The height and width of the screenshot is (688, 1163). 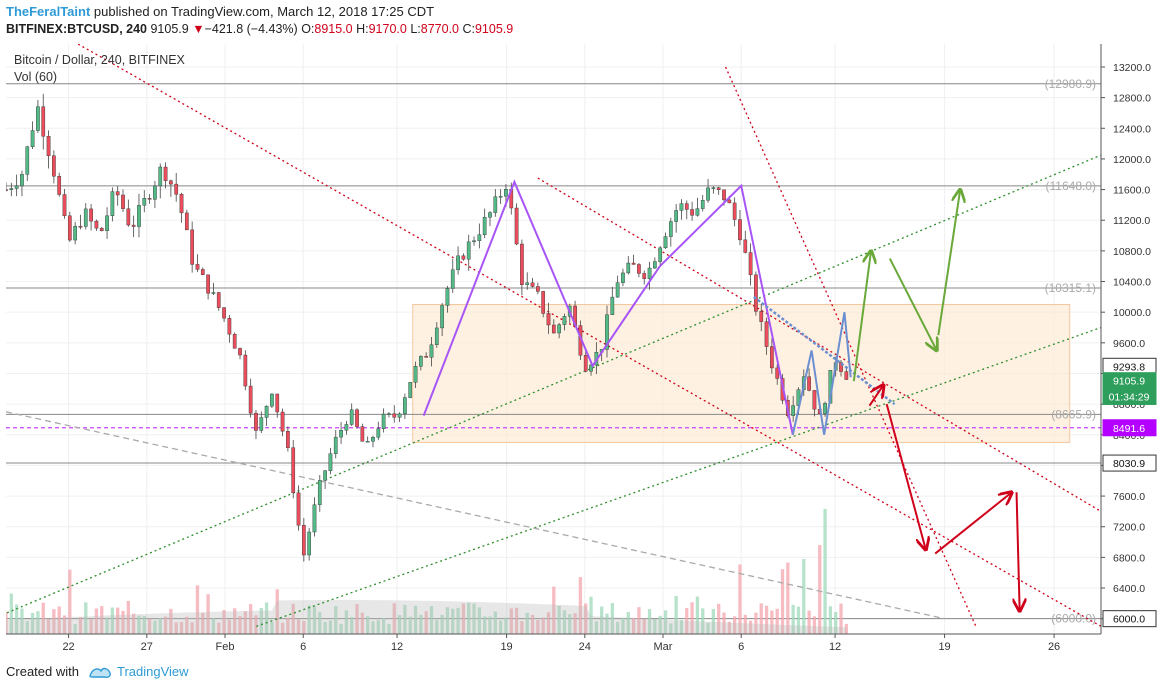 What do you see at coordinates (936, 400) in the screenshot?
I see `forecast-arrows` at bounding box center [936, 400].